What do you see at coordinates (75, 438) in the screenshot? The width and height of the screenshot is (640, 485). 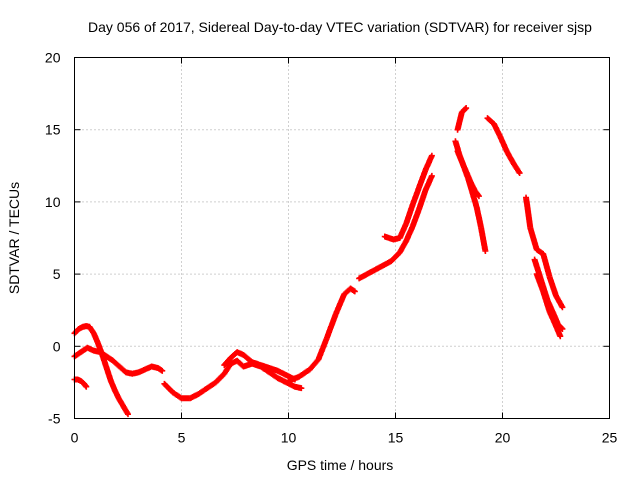 I see `x-tick-label: 0` at bounding box center [75, 438].